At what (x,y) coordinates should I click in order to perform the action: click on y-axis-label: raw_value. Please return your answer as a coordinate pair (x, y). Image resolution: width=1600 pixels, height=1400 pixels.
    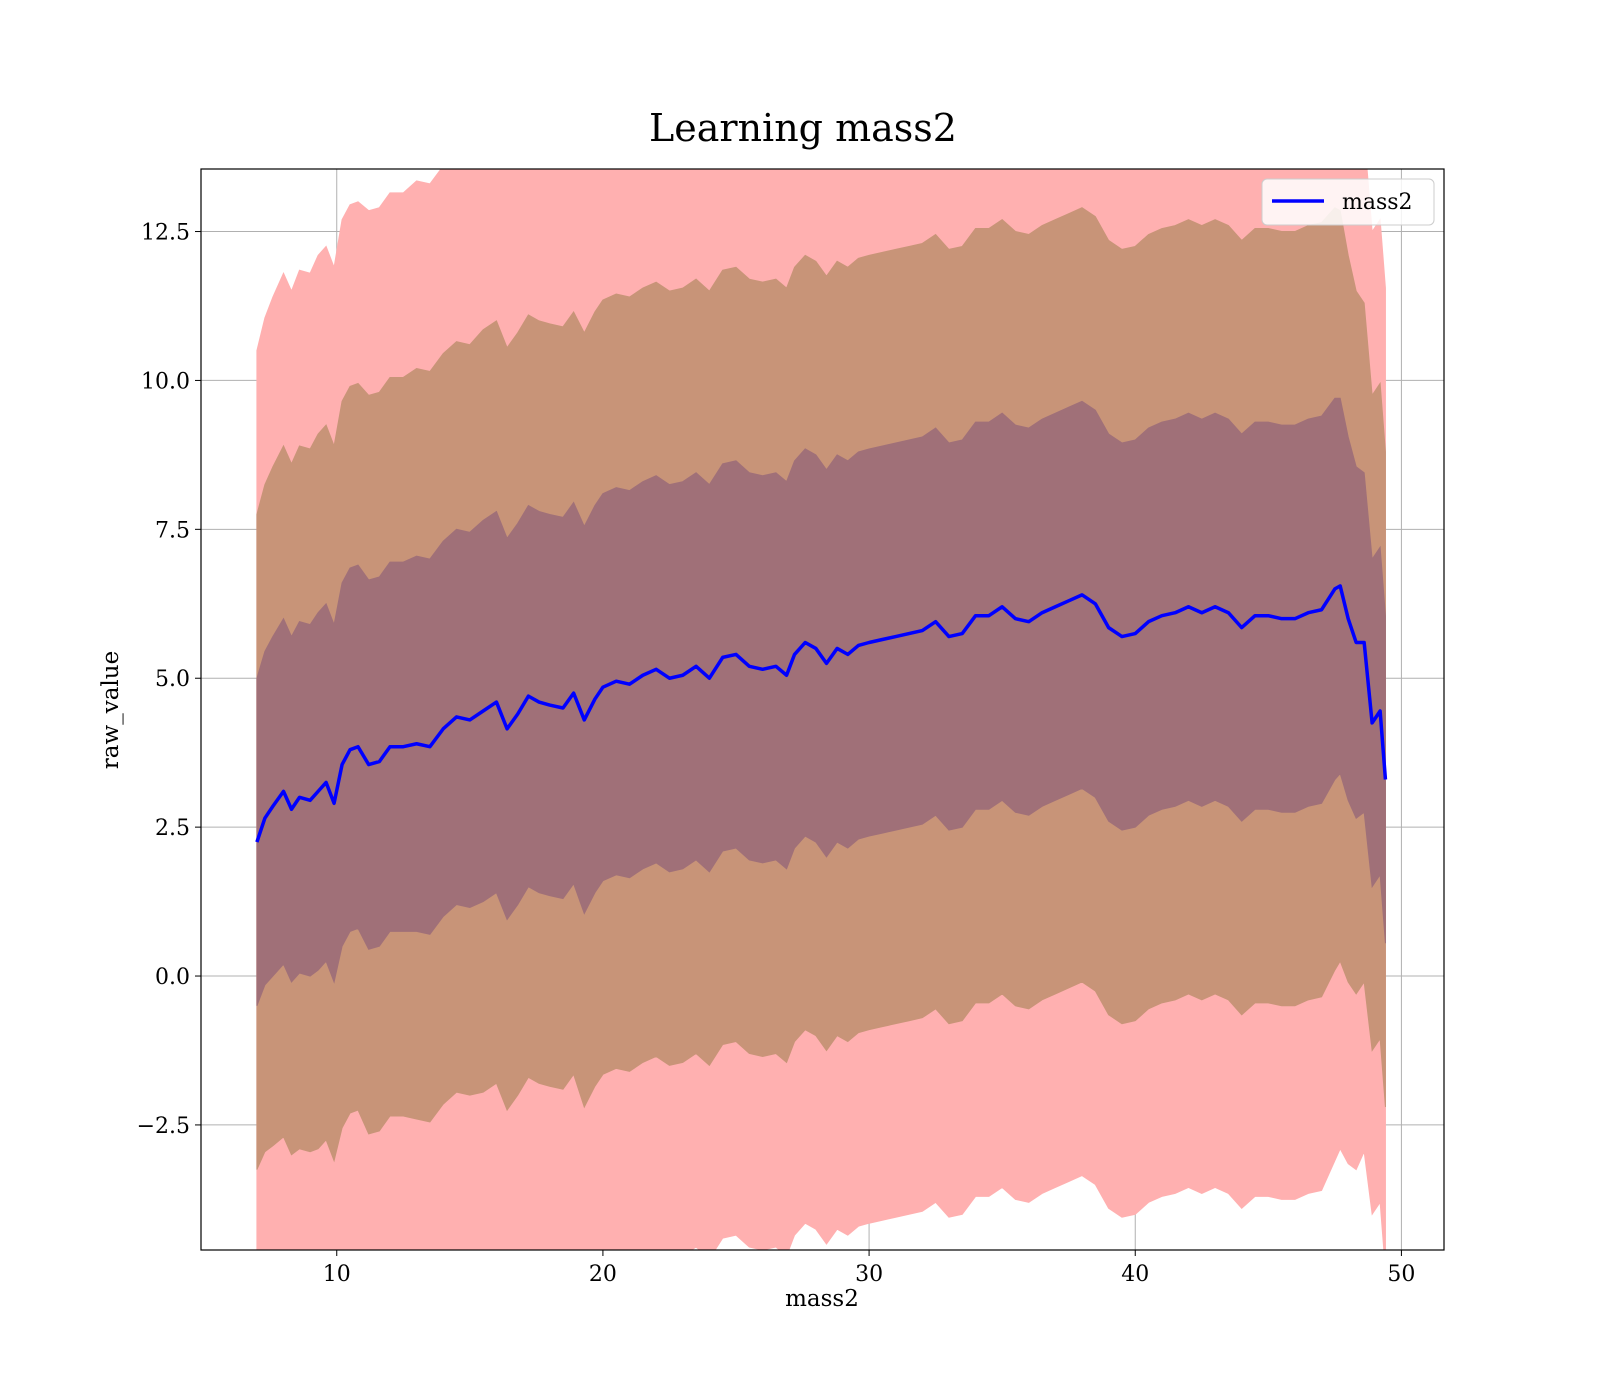
    Looking at the image, I should click on (111, 710).